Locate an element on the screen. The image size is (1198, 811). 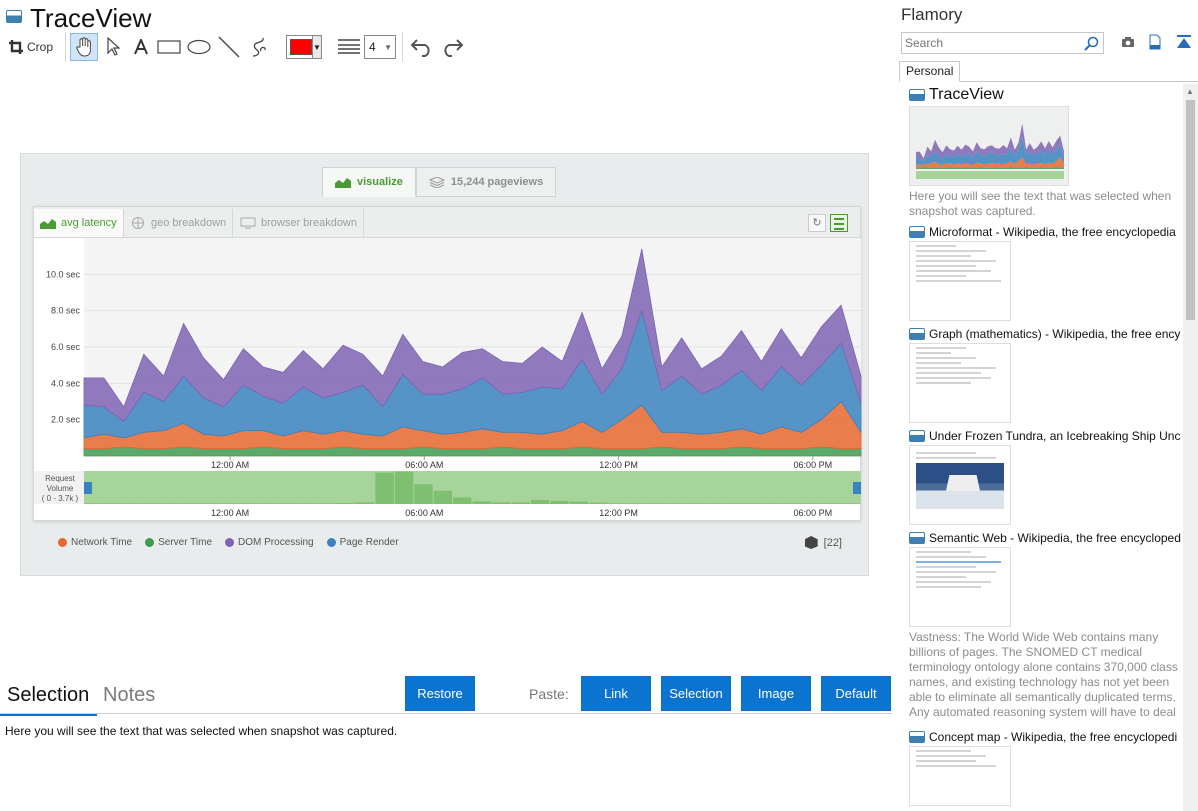
pointer-tool is located at coordinates (113, 47).